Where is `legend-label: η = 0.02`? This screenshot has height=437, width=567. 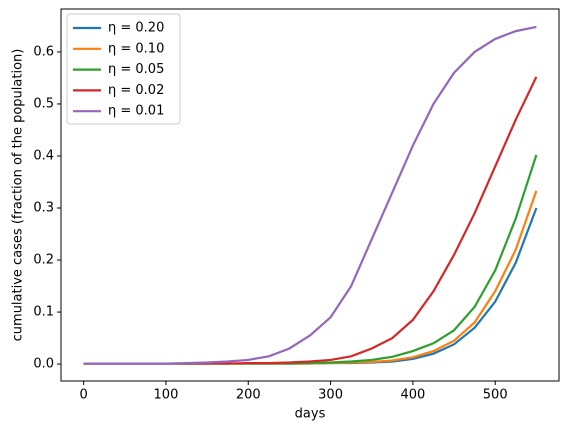
legend-label: η = 0.02 is located at coordinates (136, 90).